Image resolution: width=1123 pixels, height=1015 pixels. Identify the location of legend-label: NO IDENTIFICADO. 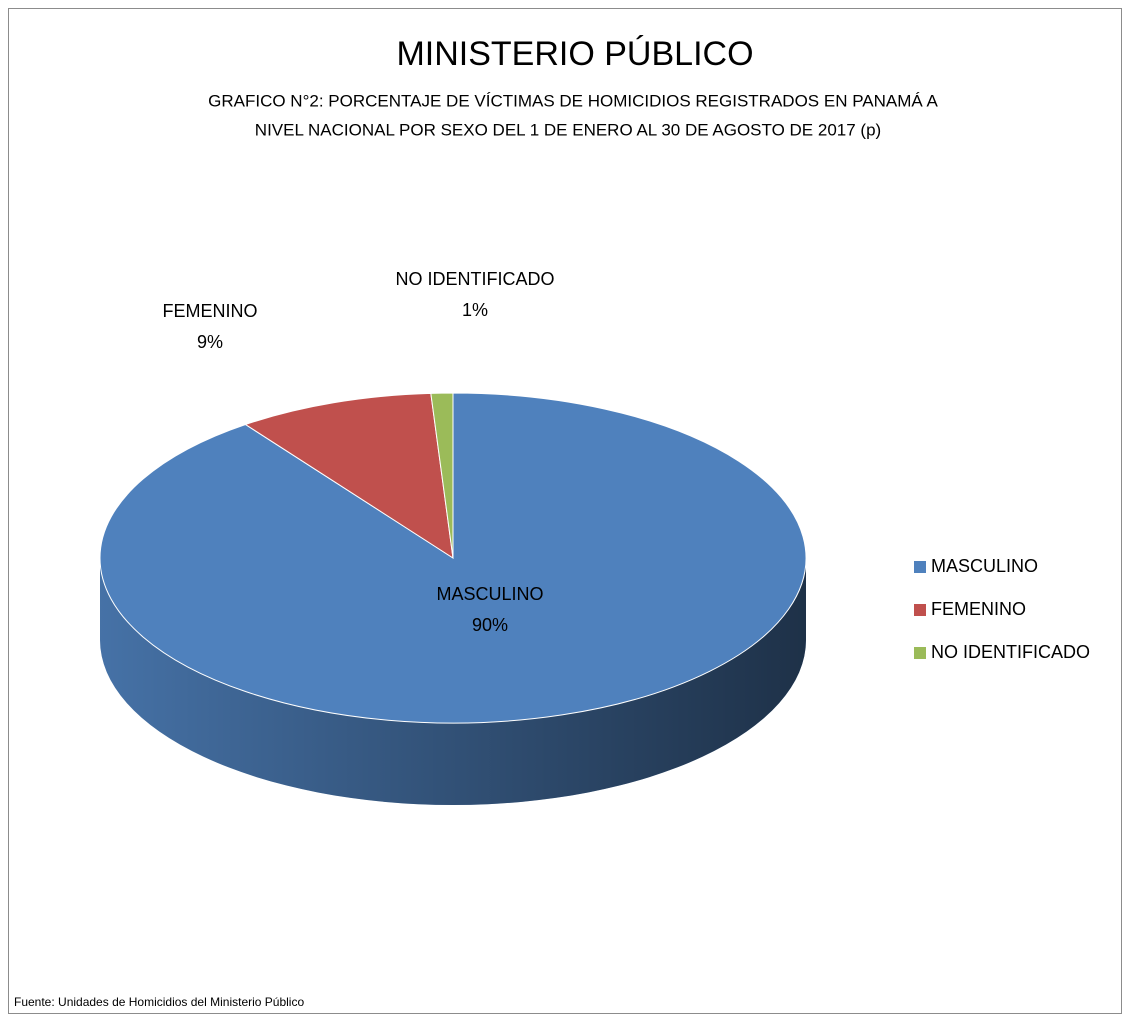
(1010, 652).